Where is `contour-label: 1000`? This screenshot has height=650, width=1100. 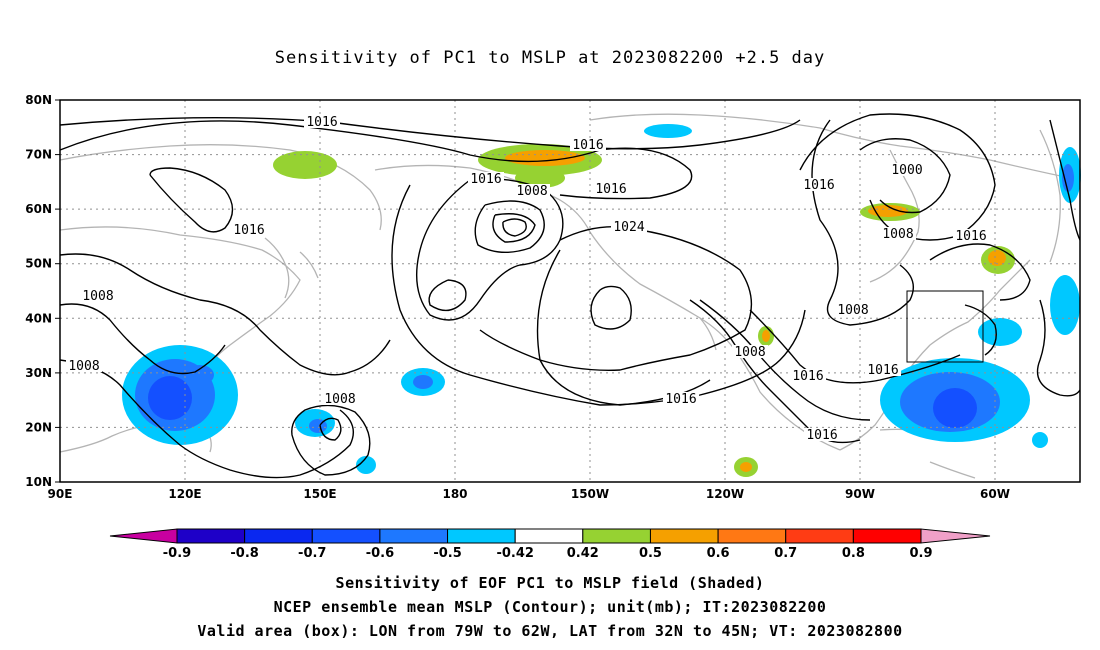
contour-label: 1000 is located at coordinates (906, 170).